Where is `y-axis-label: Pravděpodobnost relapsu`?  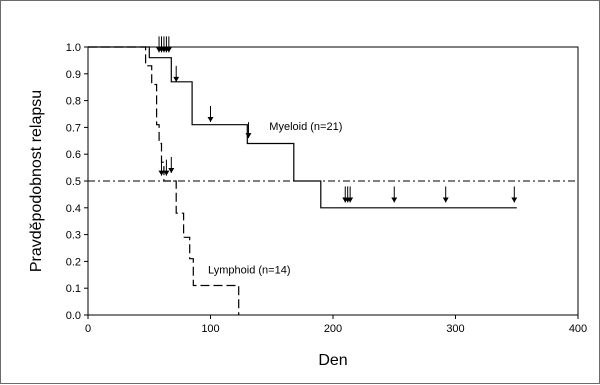 y-axis-label: Pravděpodobnost relapsu is located at coordinates (36, 181).